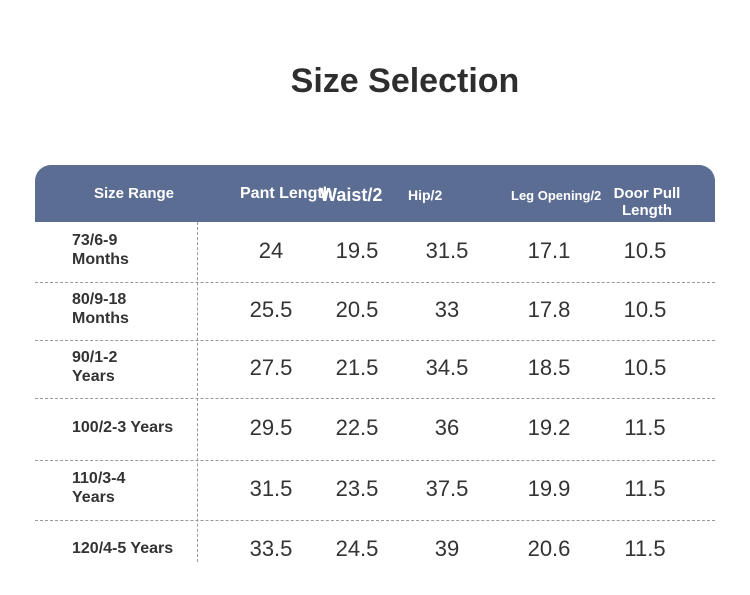 Image resolution: width=750 pixels, height=595 pixels. Describe the element at coordinates (447, 548) in the screenshot. I see `cell-value: 39` at that location.